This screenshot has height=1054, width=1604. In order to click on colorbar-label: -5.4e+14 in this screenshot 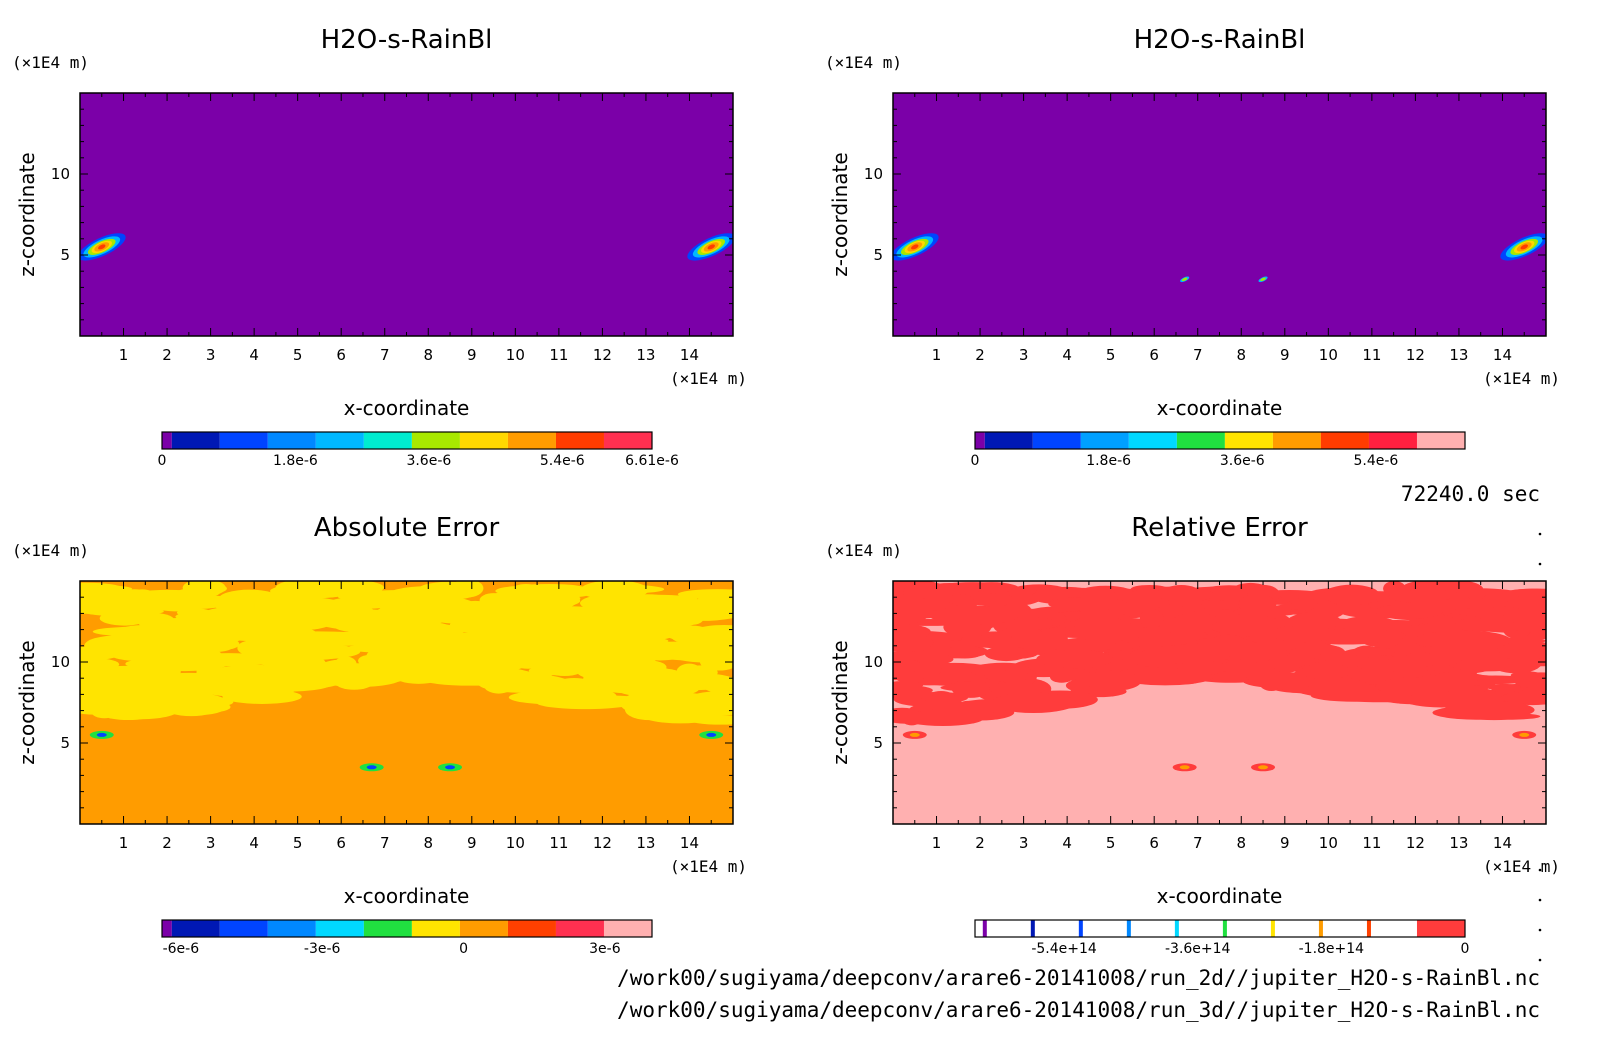, I will do `click(1064, 949)`.